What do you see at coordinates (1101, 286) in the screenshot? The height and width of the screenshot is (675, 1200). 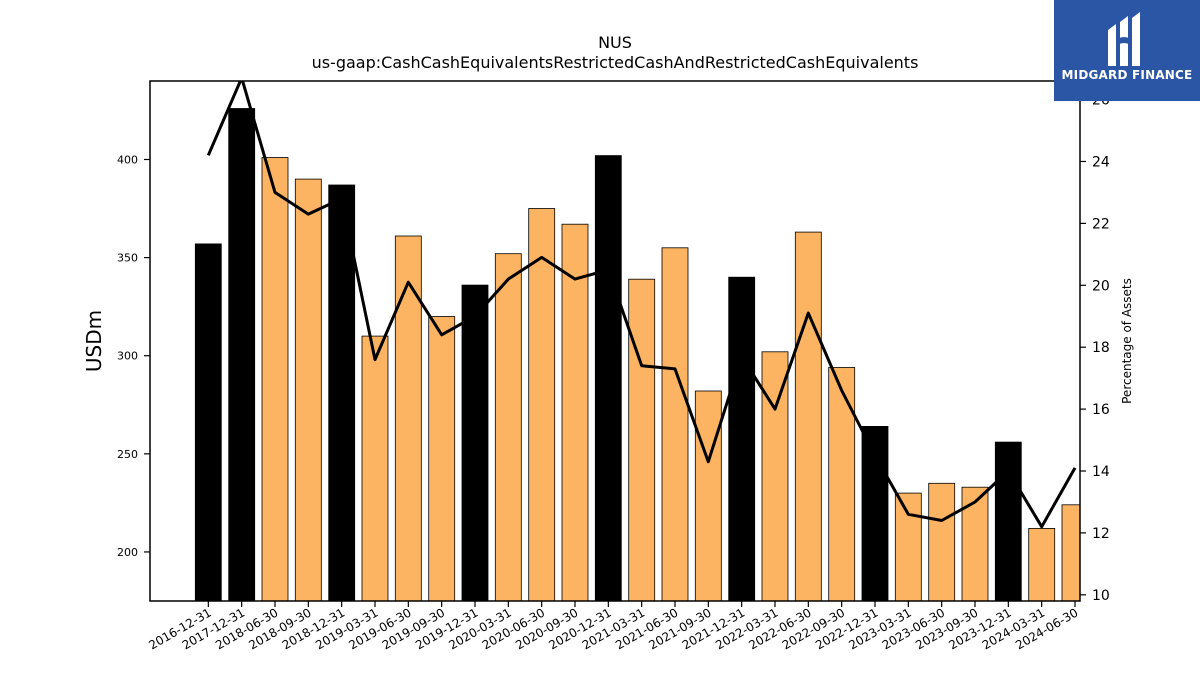 I see `y2-tick-label: 20` at bounding box center [1101, 286].